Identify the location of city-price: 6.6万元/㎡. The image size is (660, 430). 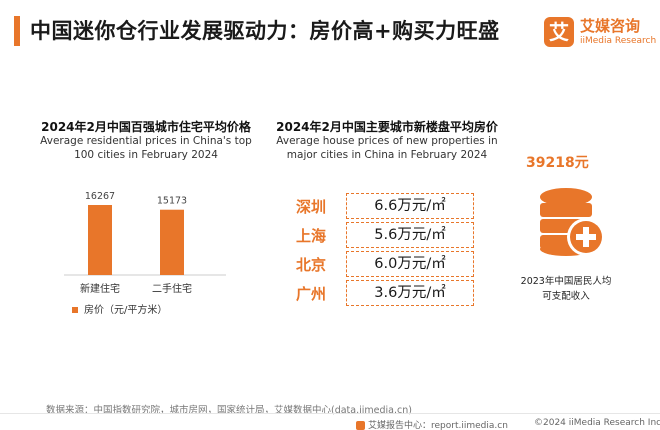
(410, 206).